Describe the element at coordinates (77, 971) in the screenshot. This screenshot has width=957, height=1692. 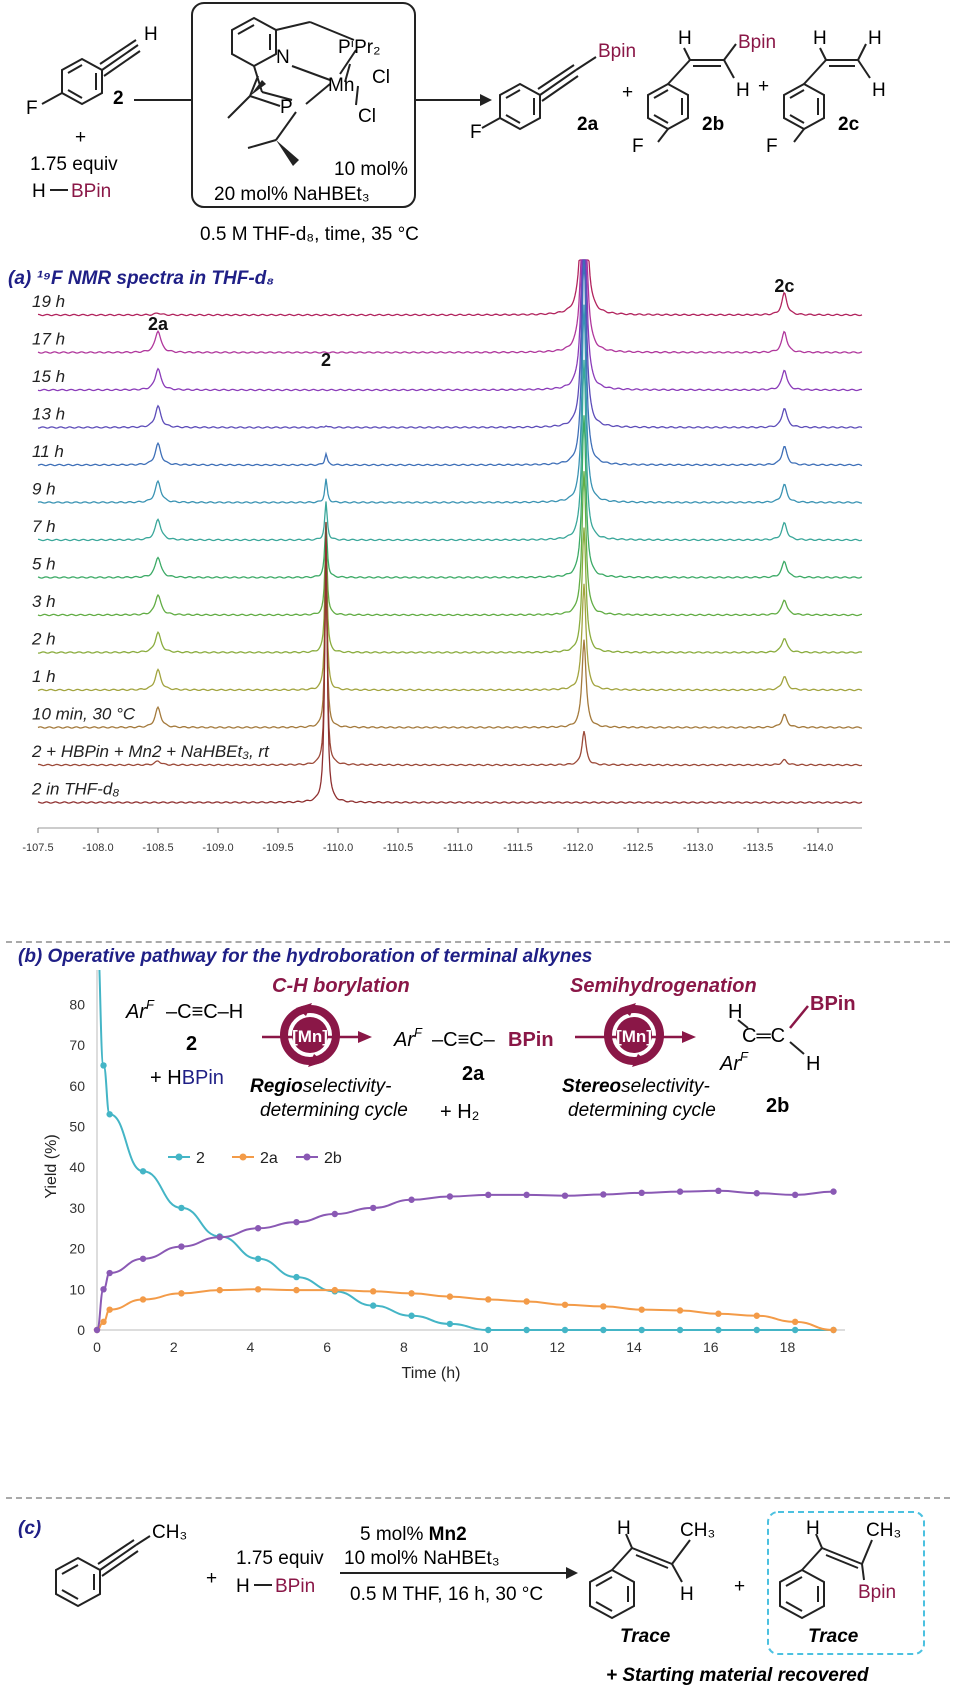
I see `y-tick-label: 90` at that location.